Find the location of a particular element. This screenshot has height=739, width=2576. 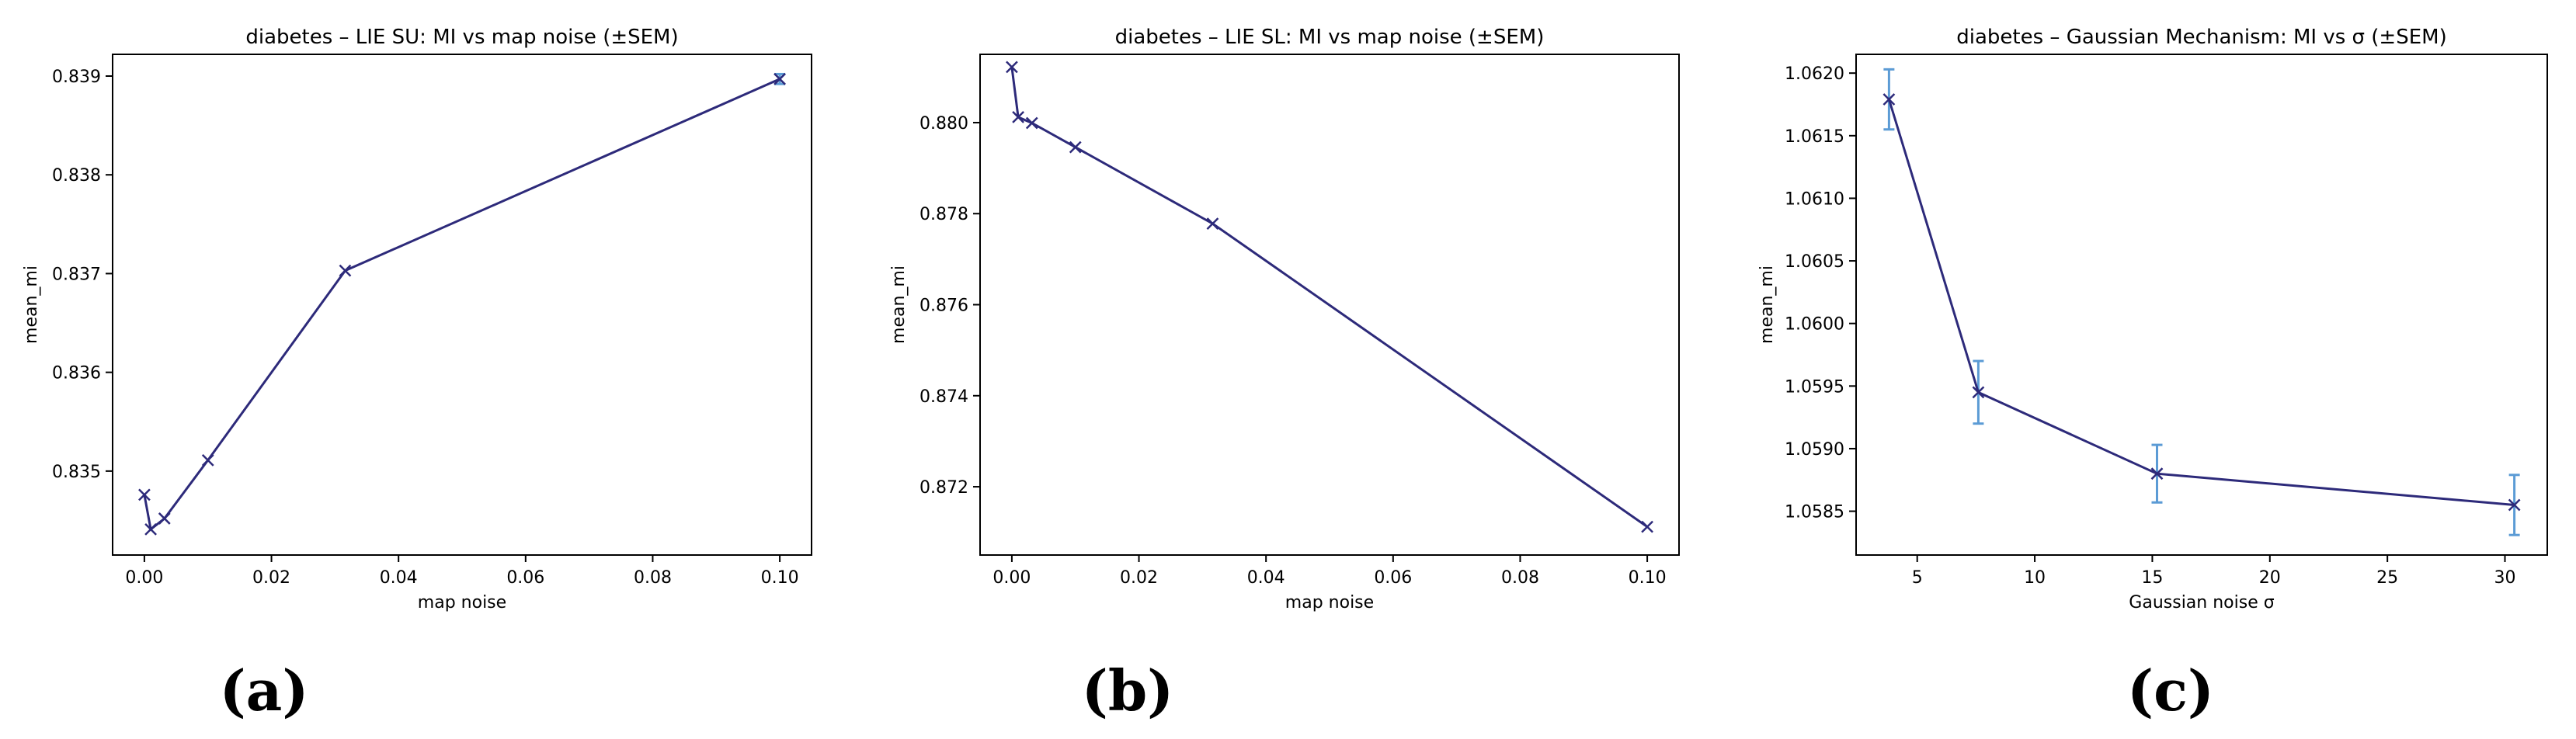

y-tick-label: 0.839 is located at coordinates (76, 77).